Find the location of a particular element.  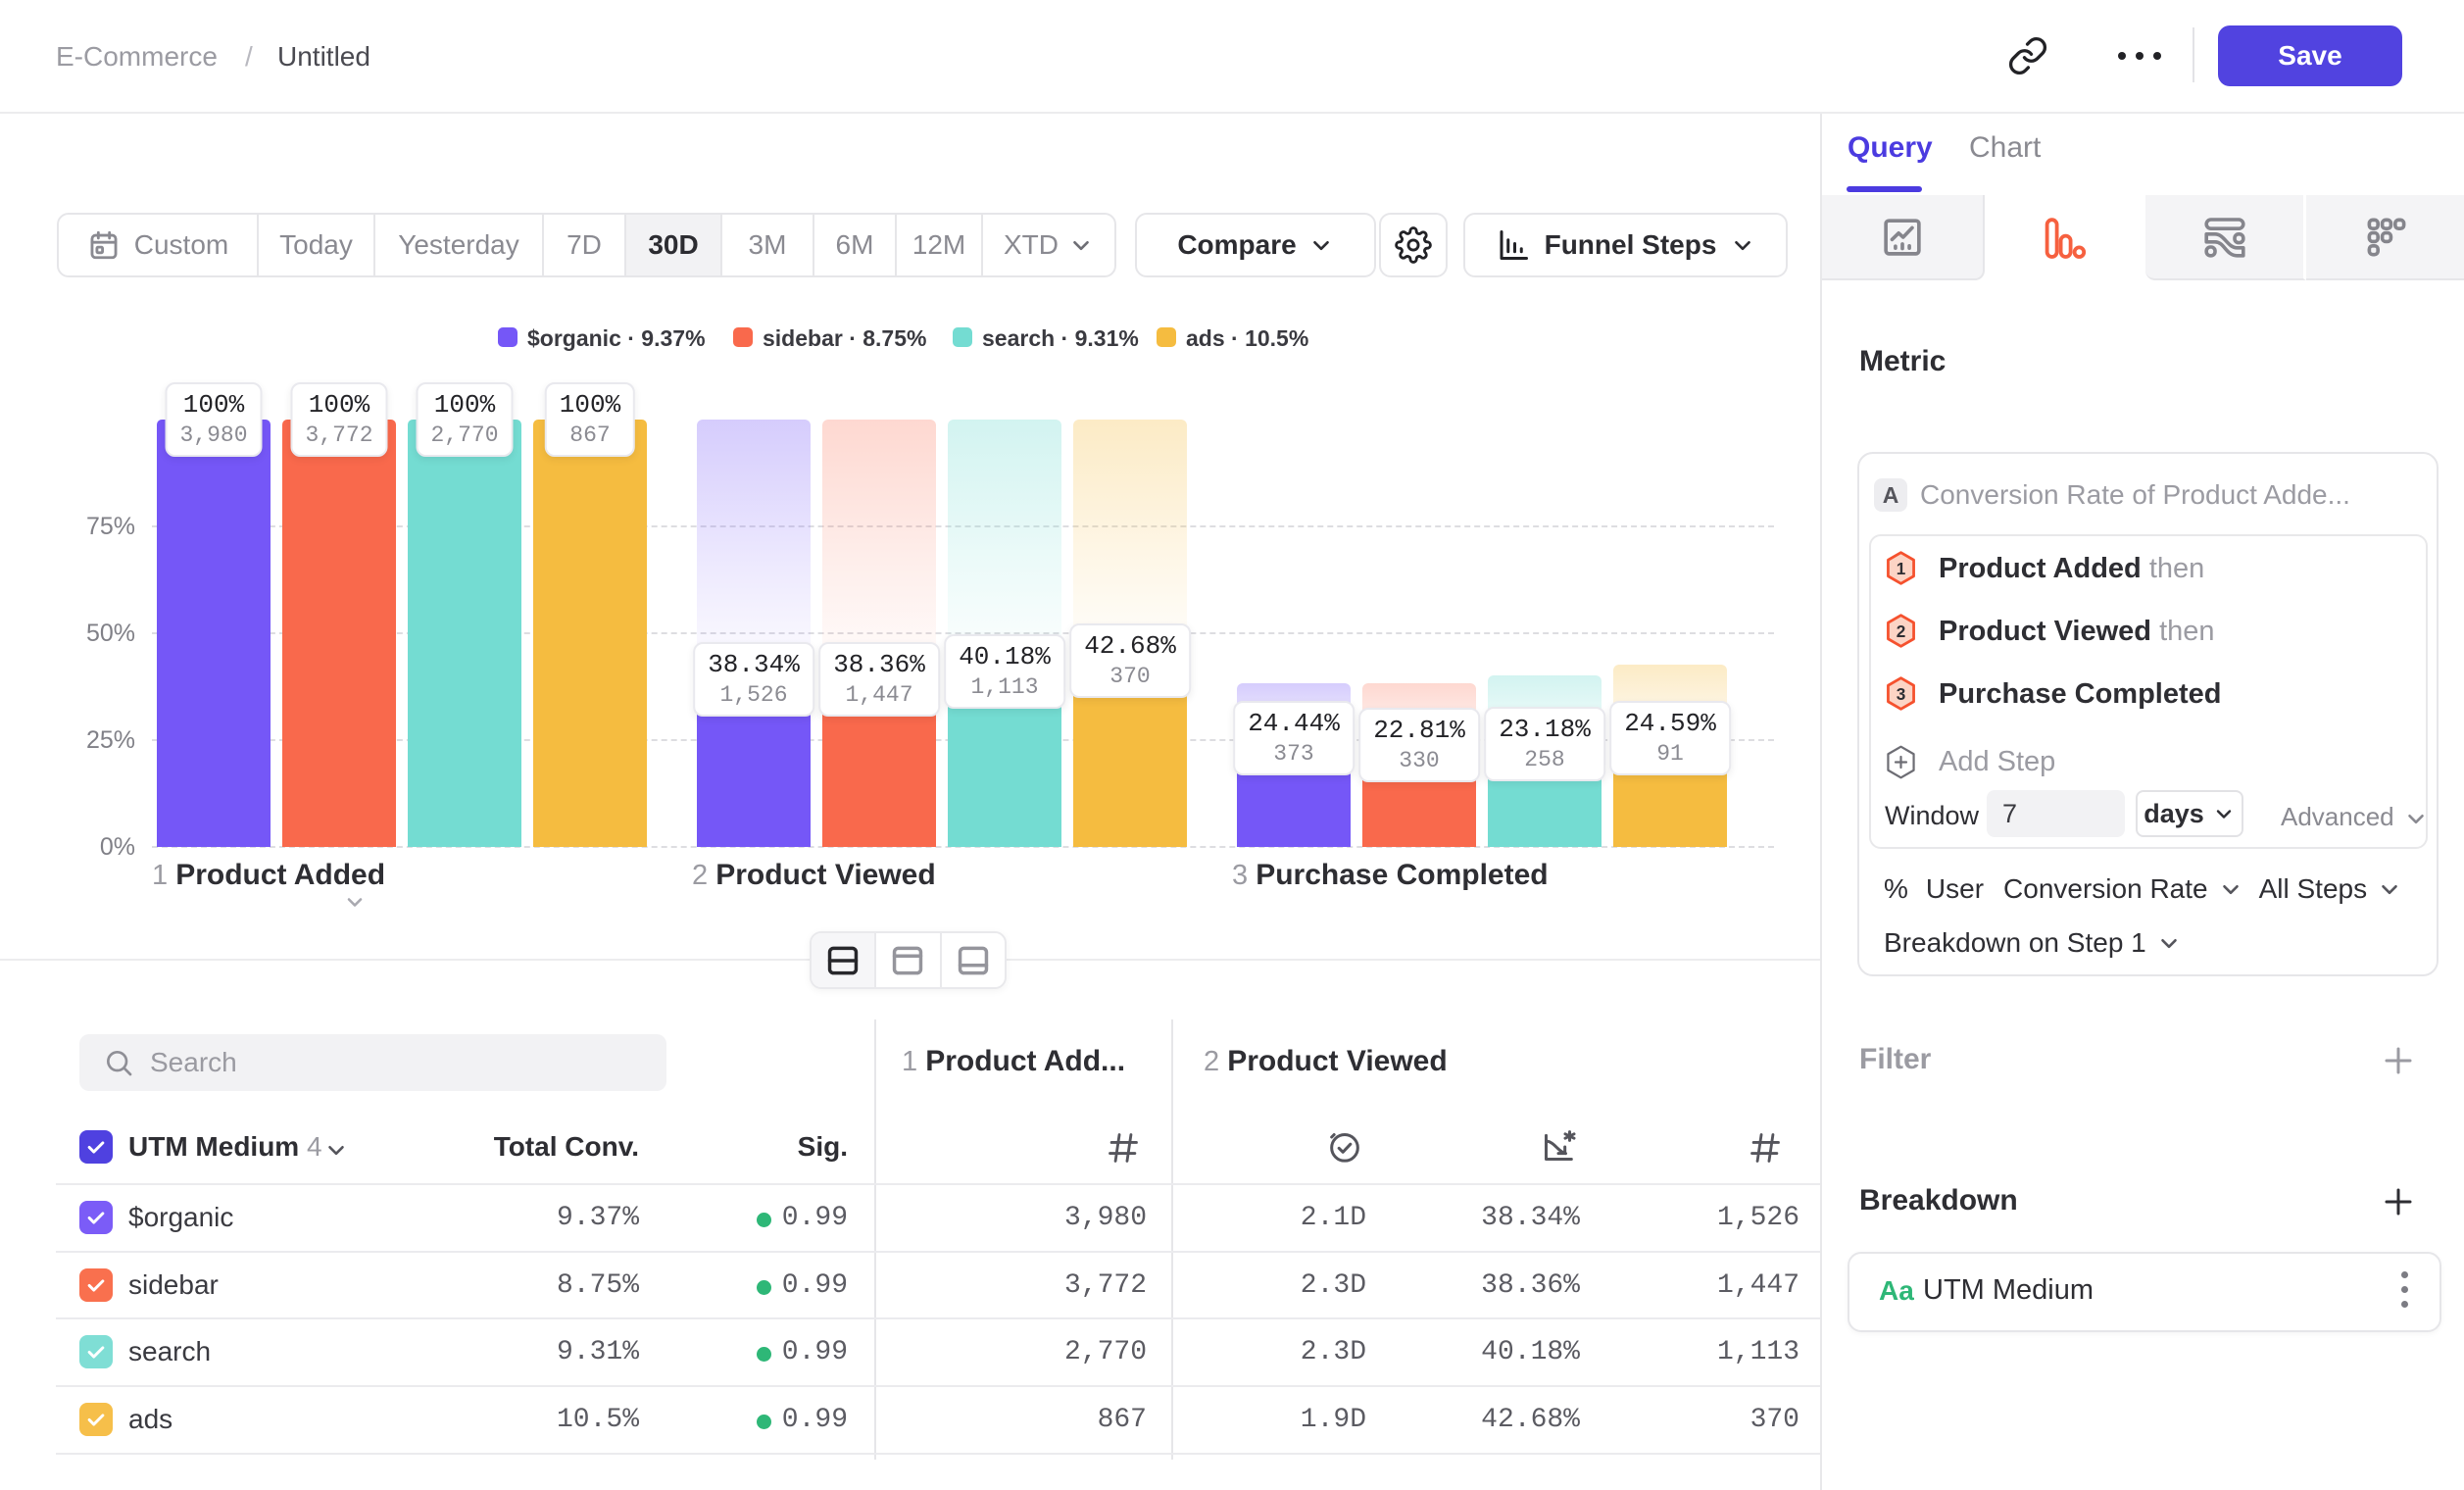

svg-text: 2 is located at coordinates (1902, 631).